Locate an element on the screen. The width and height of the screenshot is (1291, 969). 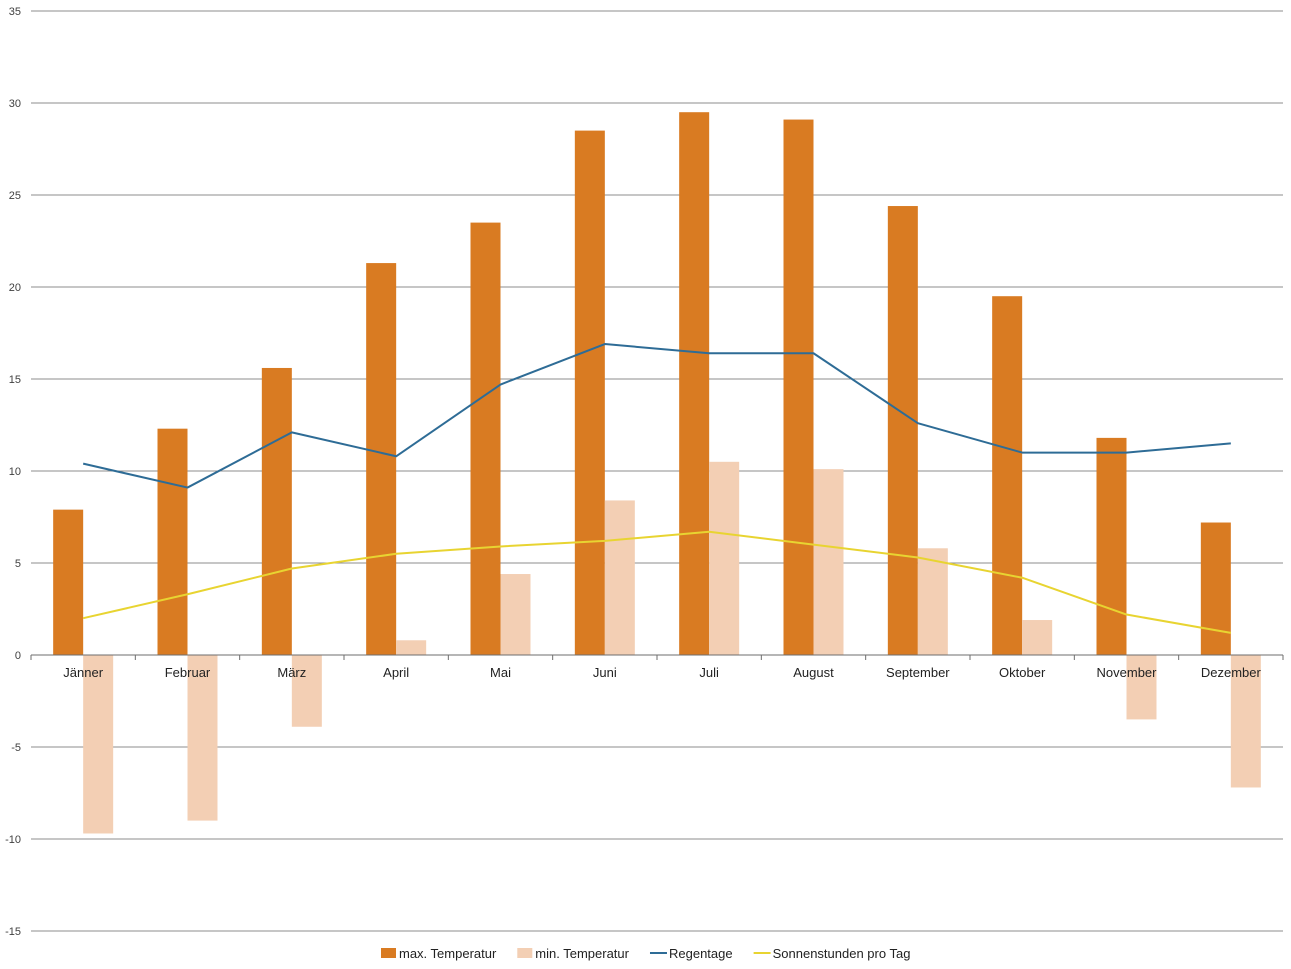
x-tick-label: Juli is located at coordinates (709, 672).